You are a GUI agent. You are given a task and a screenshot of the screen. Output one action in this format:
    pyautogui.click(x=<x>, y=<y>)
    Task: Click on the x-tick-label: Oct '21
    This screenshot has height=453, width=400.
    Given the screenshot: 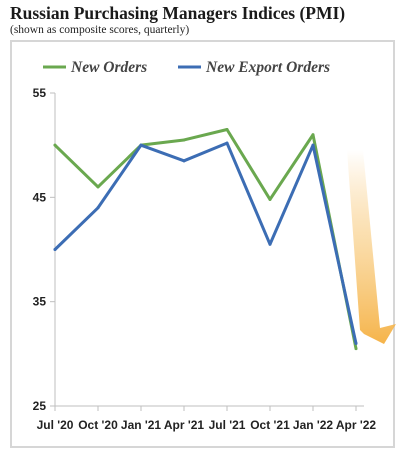 What is the action you would take?
    pyautogui.click(x=270, y=425)
    